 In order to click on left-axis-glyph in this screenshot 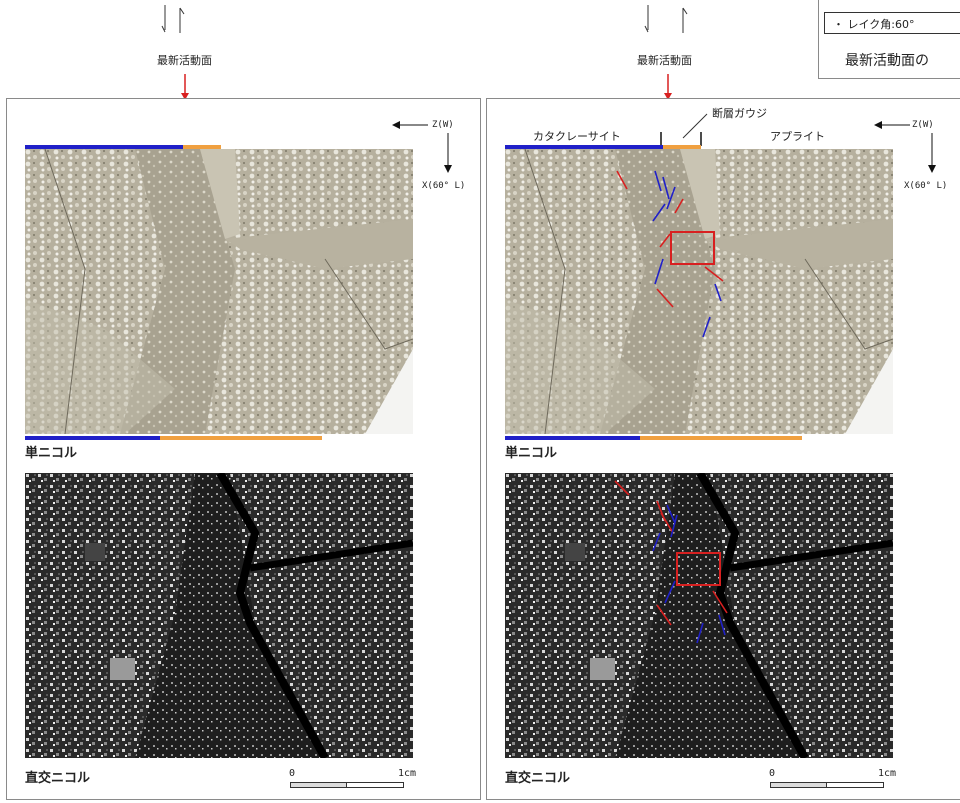, I will do `click(422, 147)`.